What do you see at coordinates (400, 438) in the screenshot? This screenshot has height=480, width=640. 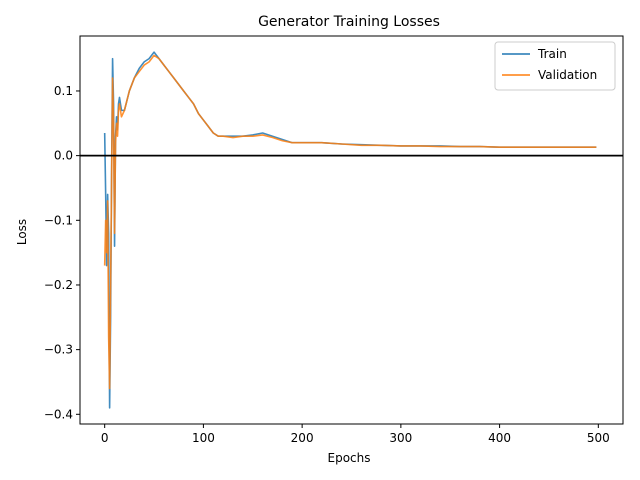 I see `x-tick-label: 300` at bounding box center [400, 438].